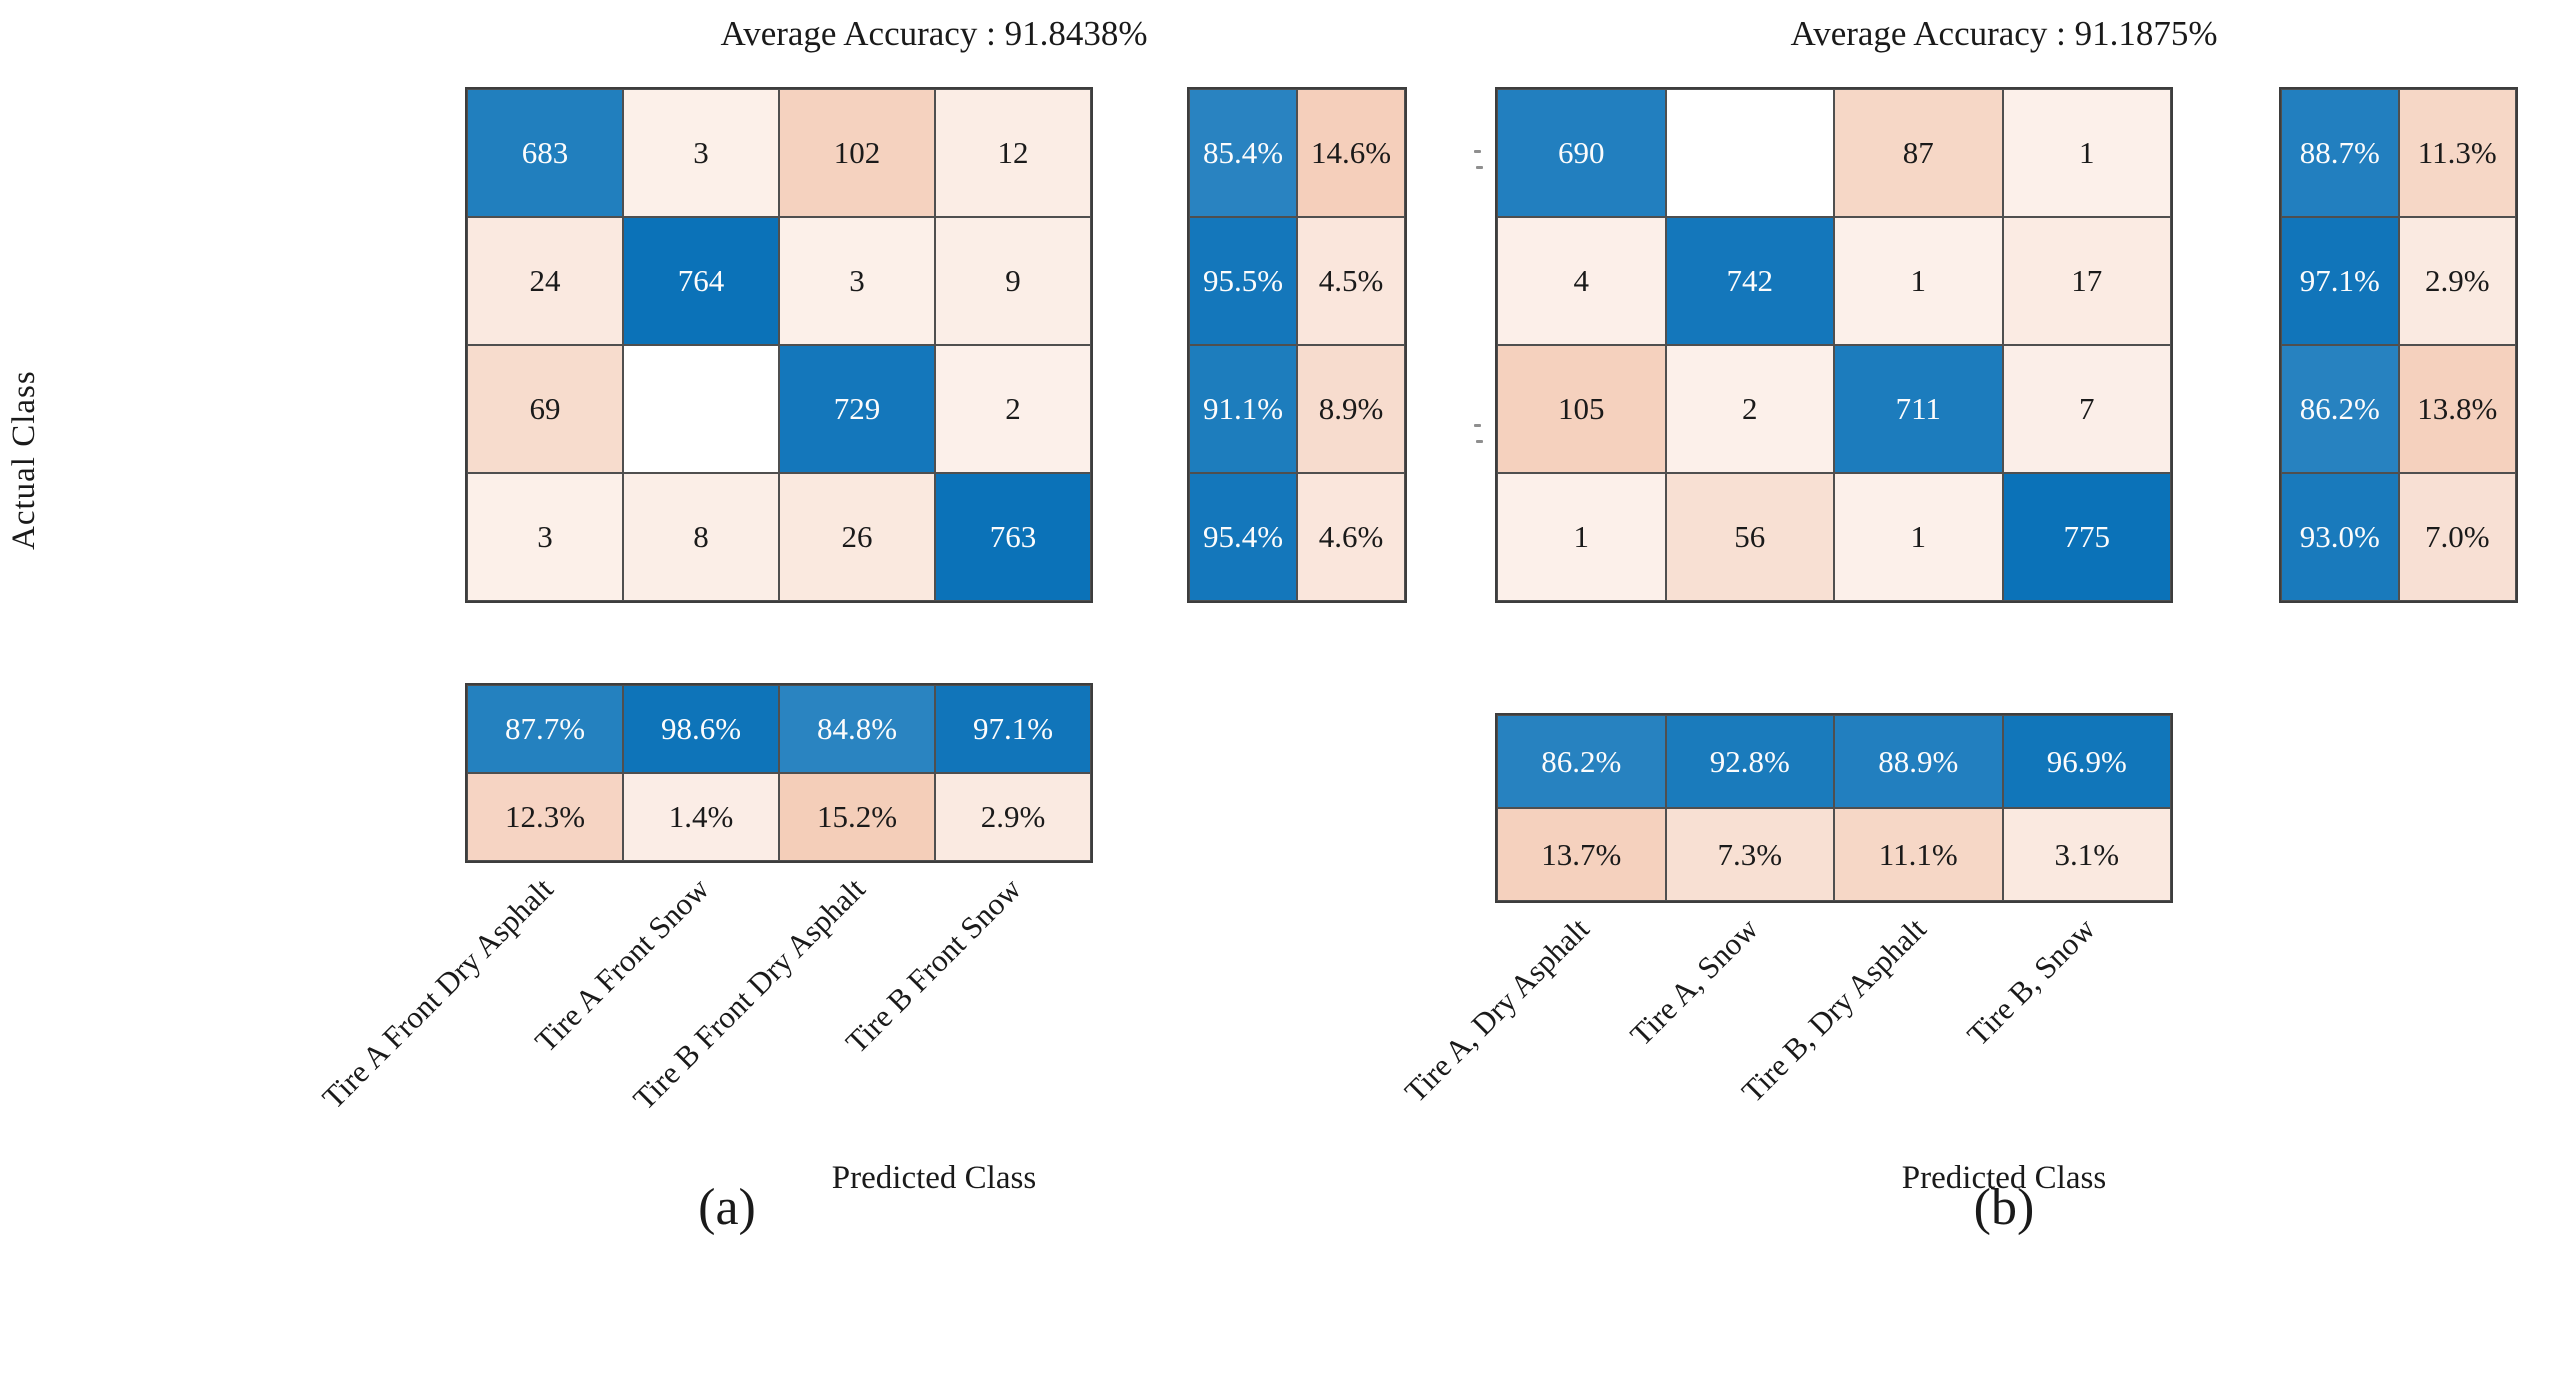 The width and height of the screenshot is (2556, 1375). What do you see at coordinates (2457, 281) in the screenshot?
I see `row-summary-cell: 2.9%` at bounding box center [2457, 281].